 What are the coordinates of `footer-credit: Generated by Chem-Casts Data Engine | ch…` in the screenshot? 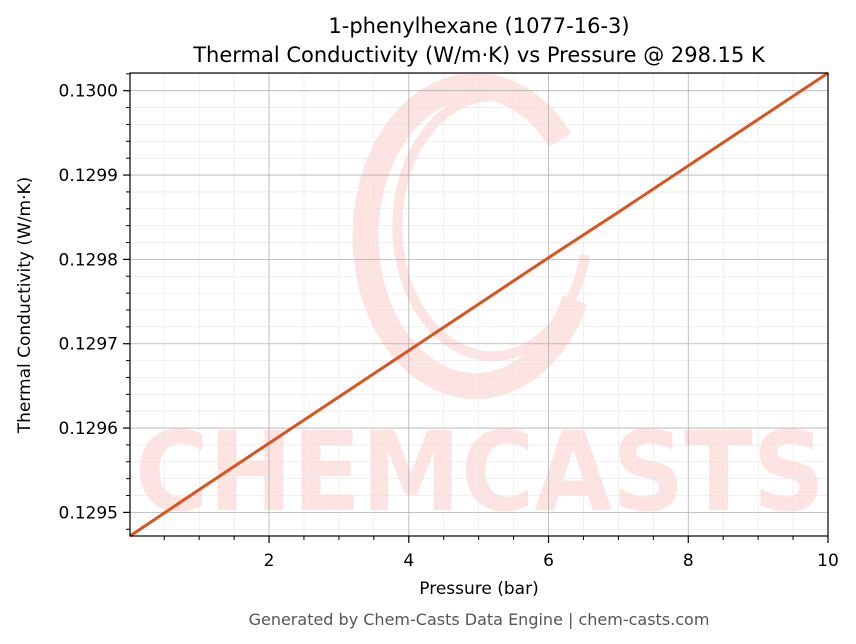 It's located at (479, 619).